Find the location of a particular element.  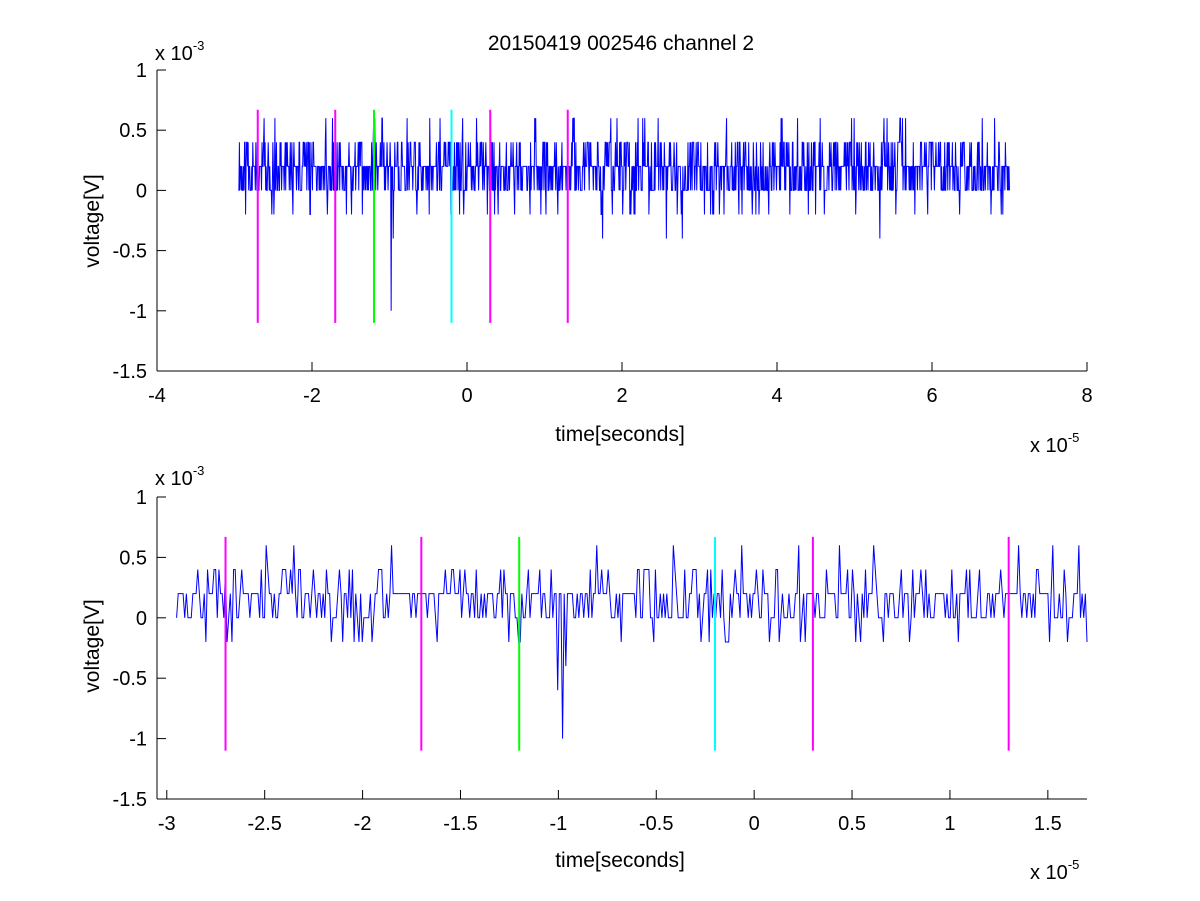

x-tick-label: -2.5 is located at coordinates (264, 824).